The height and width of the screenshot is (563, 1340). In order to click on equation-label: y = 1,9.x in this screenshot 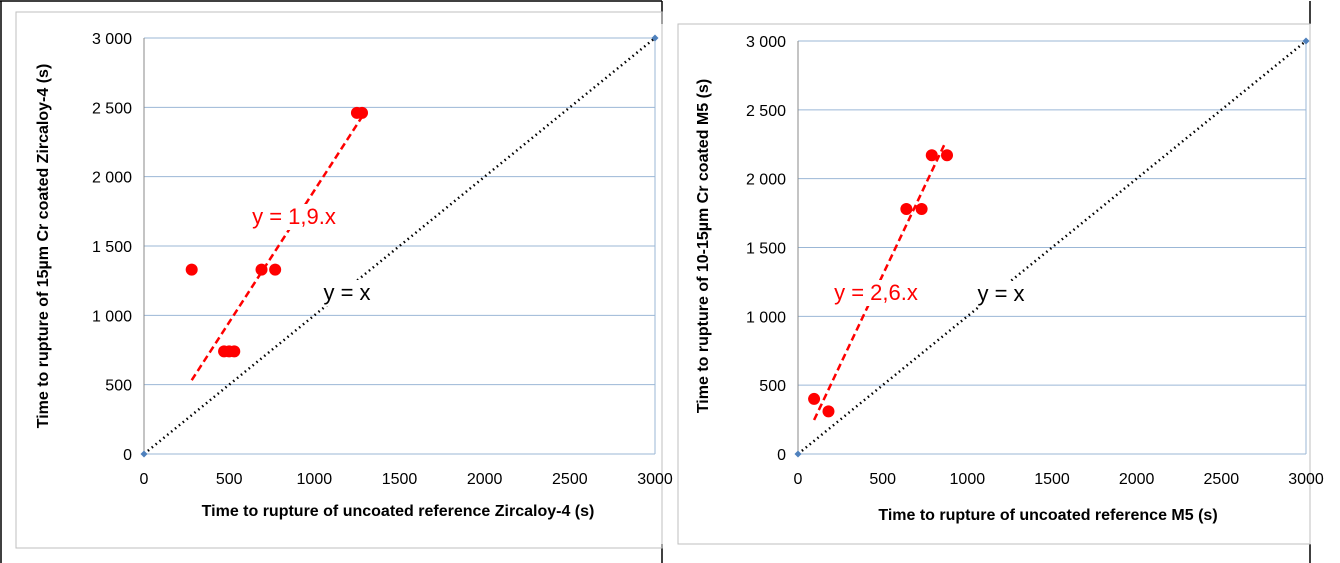, I will do `click(294, 216)`.